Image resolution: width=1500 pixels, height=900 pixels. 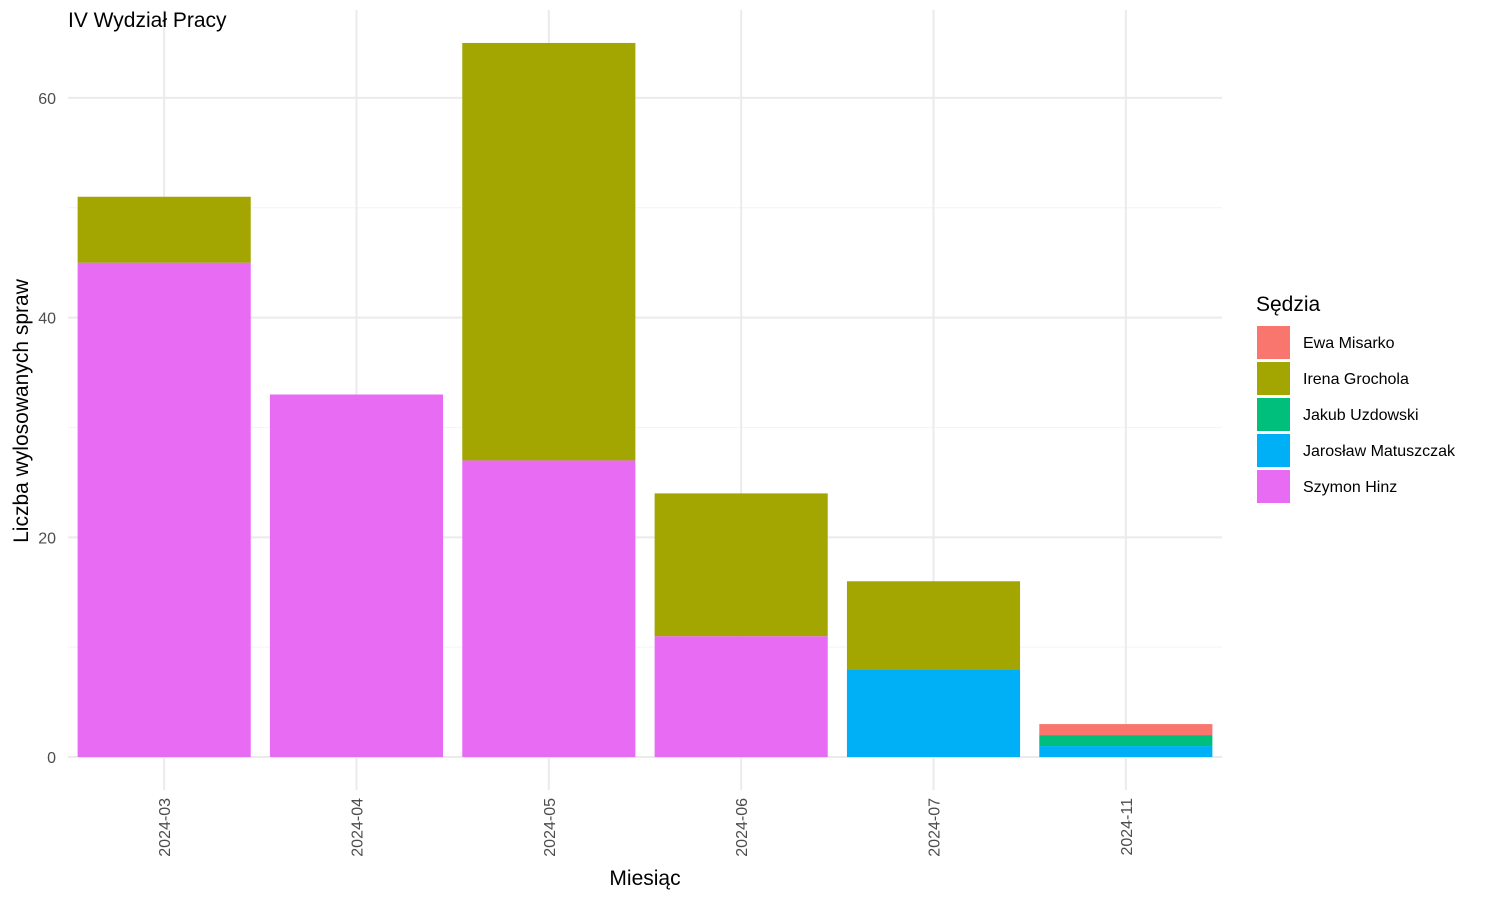 I want to click on x-tick-label: 2024-11, so click(x=1127, y=827).